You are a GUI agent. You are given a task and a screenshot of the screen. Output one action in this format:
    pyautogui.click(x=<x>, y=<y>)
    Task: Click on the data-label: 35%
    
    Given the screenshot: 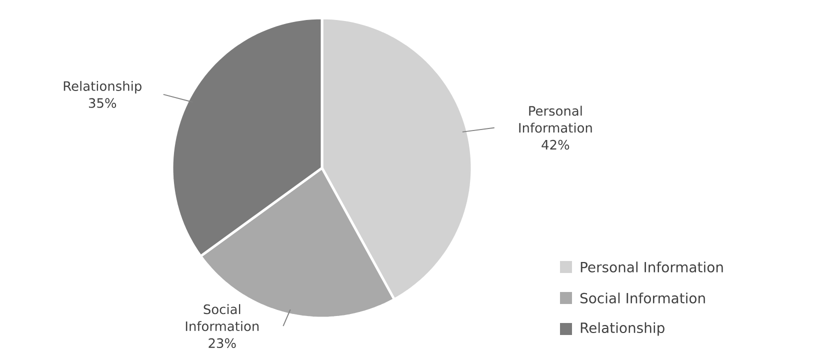 What is the action you would take?
    pyautogui.click(x=102, y=103)
    